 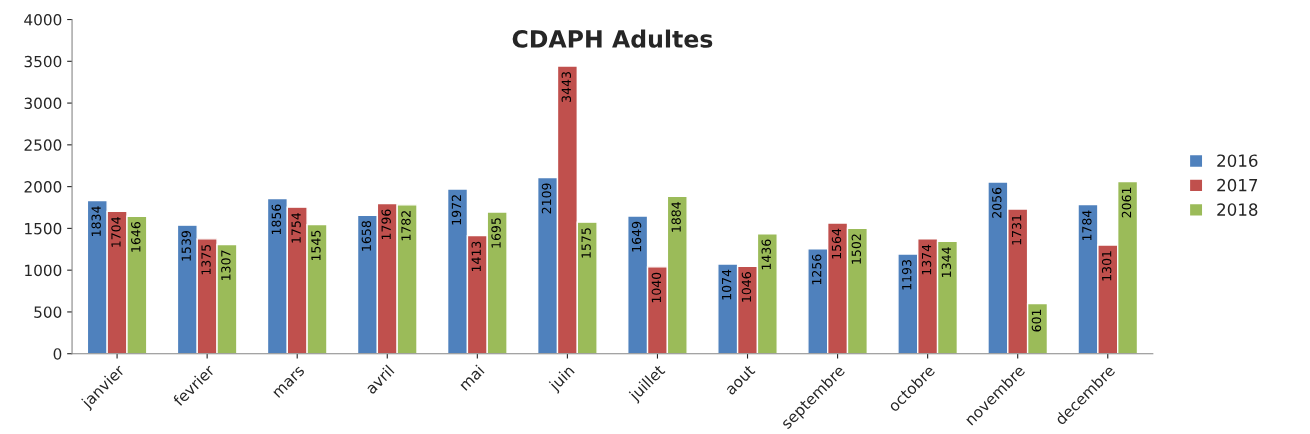 What do you see at coordinates (546, 198) in the screenshot?
I see `data-label: 2109` at bounding box center [546, 198].